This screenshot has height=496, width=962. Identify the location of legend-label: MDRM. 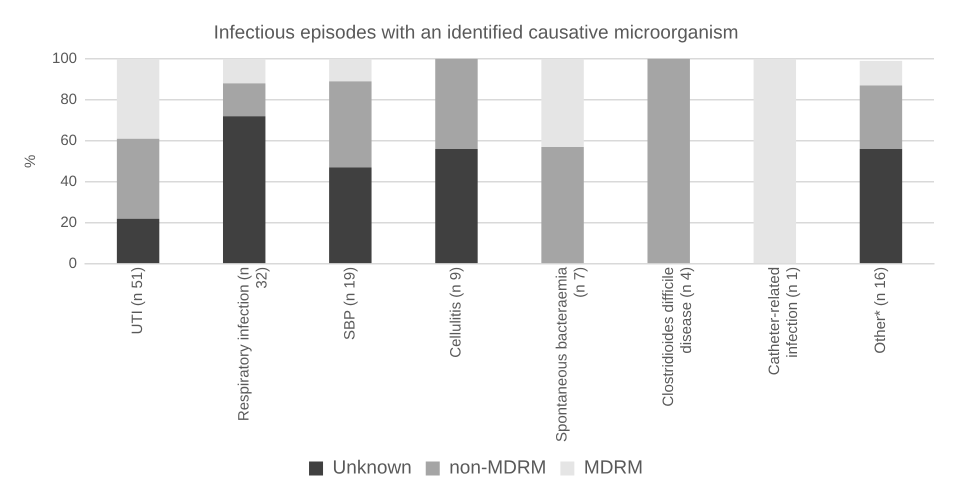
(613, 468).